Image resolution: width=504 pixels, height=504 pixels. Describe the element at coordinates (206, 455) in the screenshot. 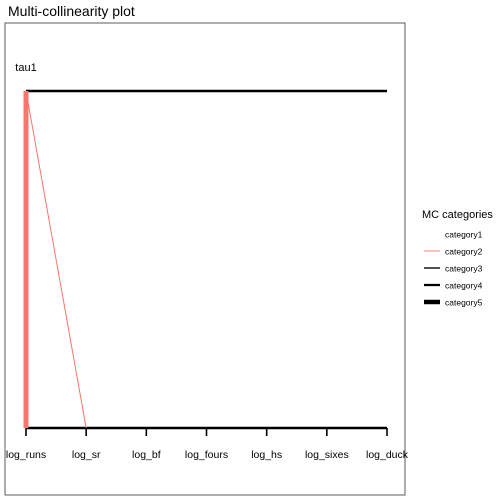

I see `tick-label-log_fours: log_fours` at that location.